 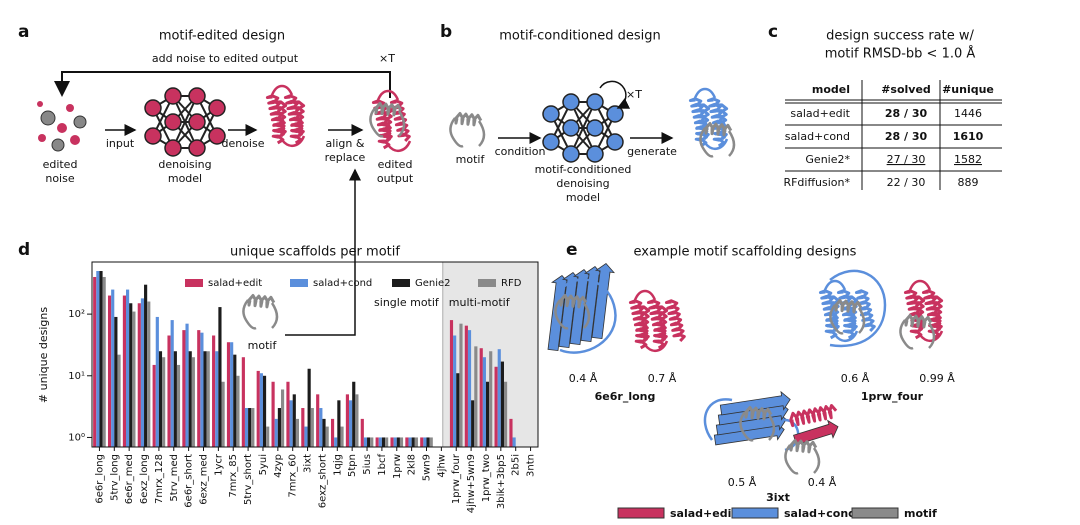 What do you see at coordinates (583, 197) in the screenshot?
I see `model-label: model` at bounding box center [583, 197].